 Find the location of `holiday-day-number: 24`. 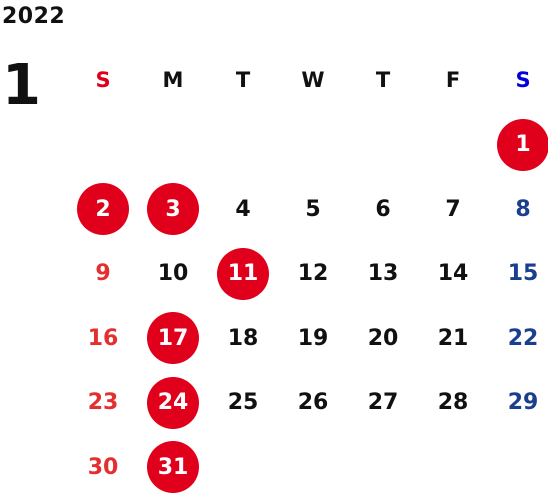

holiday-day-number: 24 is located at coordinates (173, 402).